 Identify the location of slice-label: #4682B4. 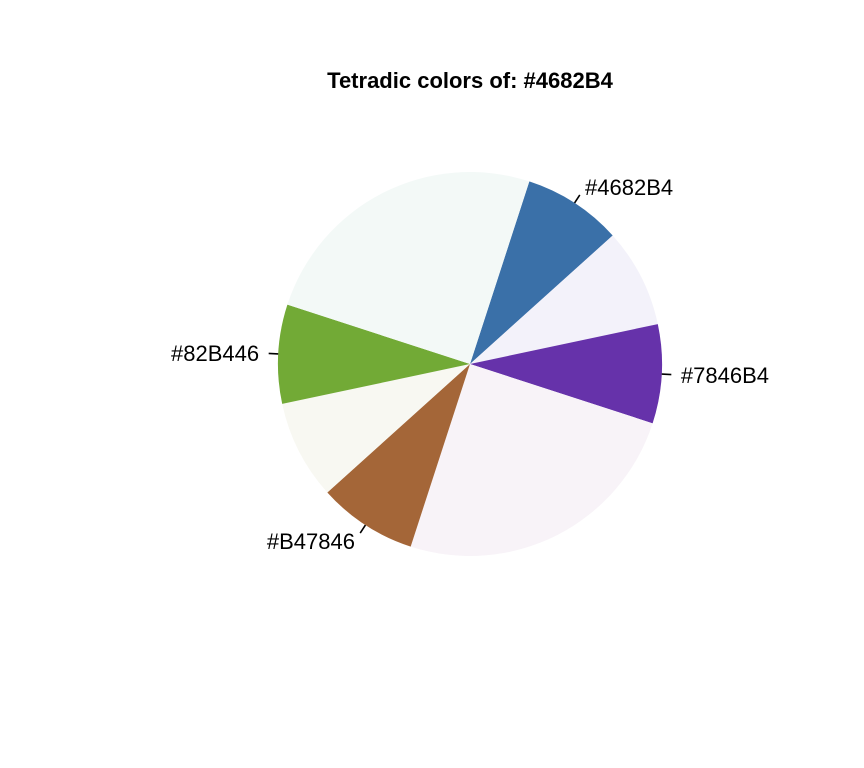
(629, 187).